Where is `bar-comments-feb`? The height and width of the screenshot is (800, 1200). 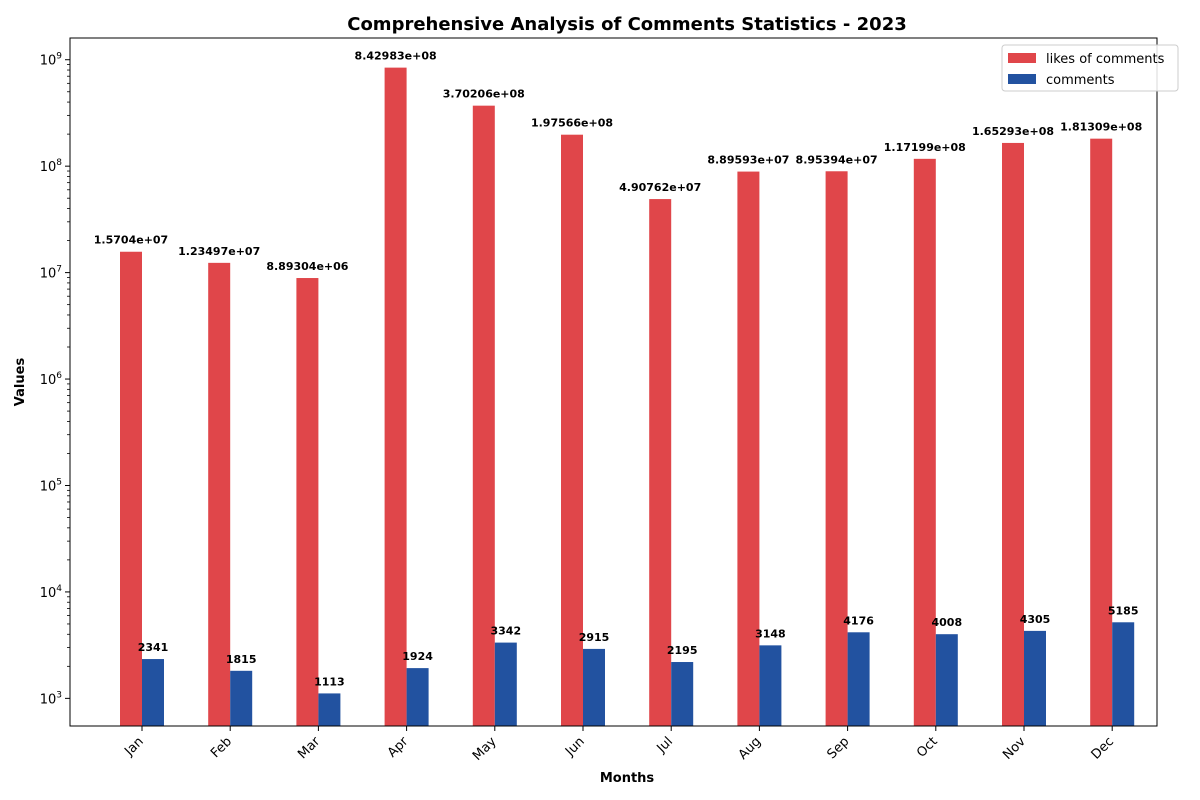 bar-comments-feb is located at coordinates (241, 698).